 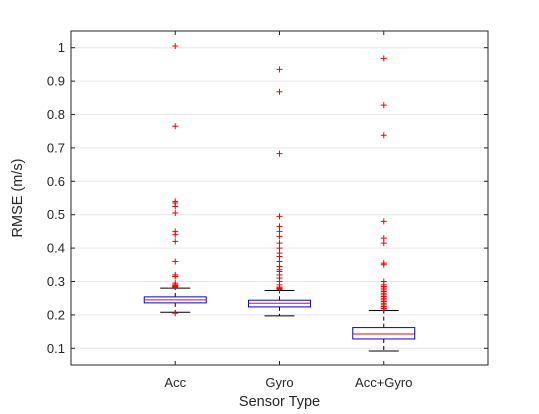 What do you see at coordinates (56, 314) in the screenshot?
I see `y-tick-label: 0.2` at bounding box center [56, 314].